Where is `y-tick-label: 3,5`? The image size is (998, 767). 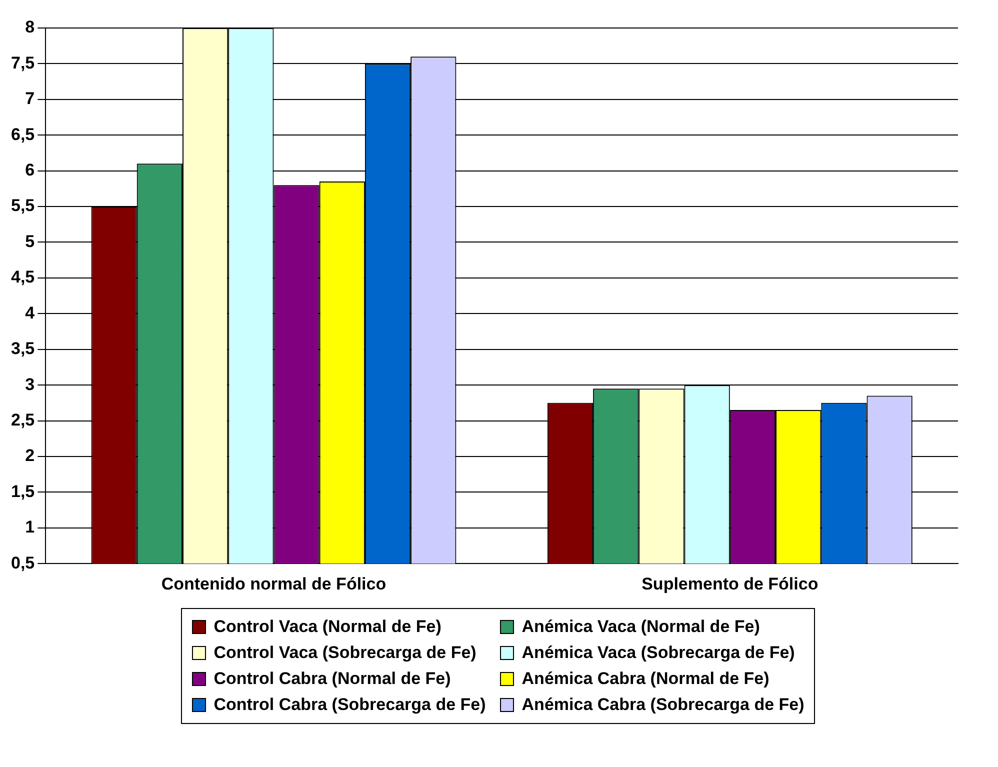 y-tick-label: 3,5 is located at coordinates (22, 348).